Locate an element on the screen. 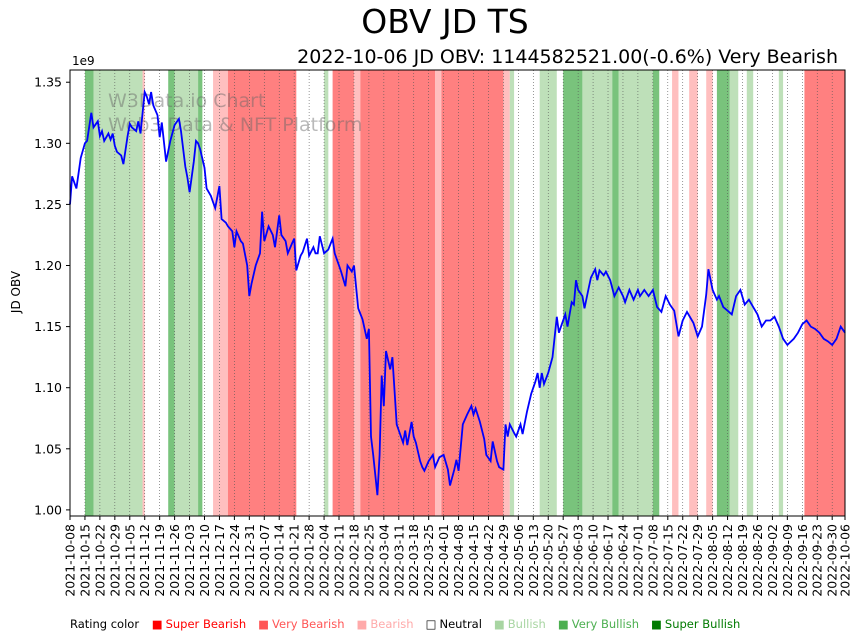 This screenshot has height=641, width=864. x-tick-label: 2022-09-16 is located at coordinates (802, 560).